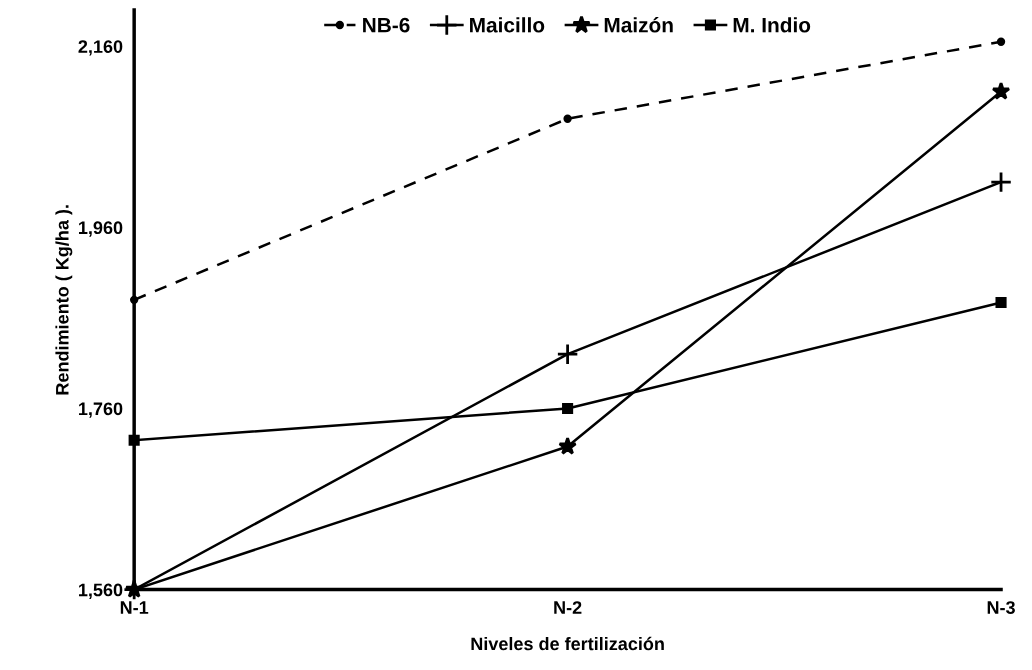 The image size is (1032, 670). I want to click on y-axis-title: Rendimiento ( Kg/ha )., so click(64, 300).